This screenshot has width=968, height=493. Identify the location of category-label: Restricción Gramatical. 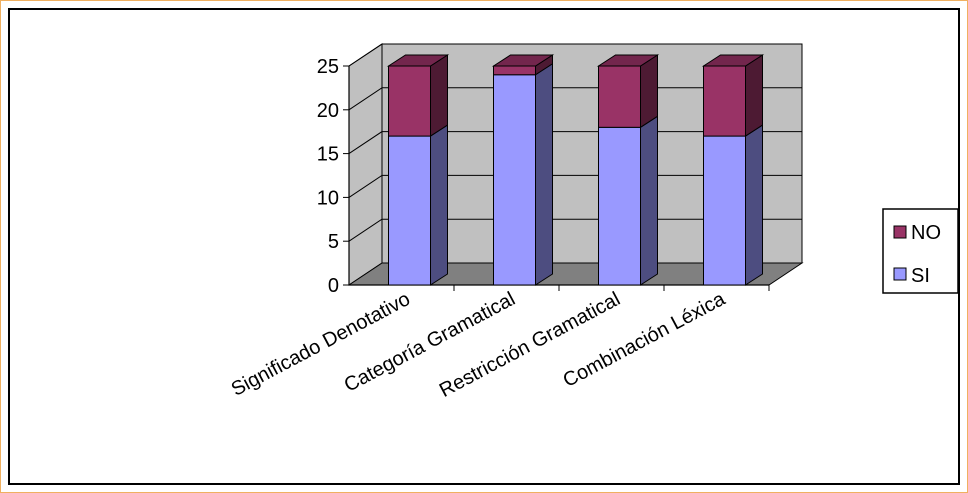
(530, 345).